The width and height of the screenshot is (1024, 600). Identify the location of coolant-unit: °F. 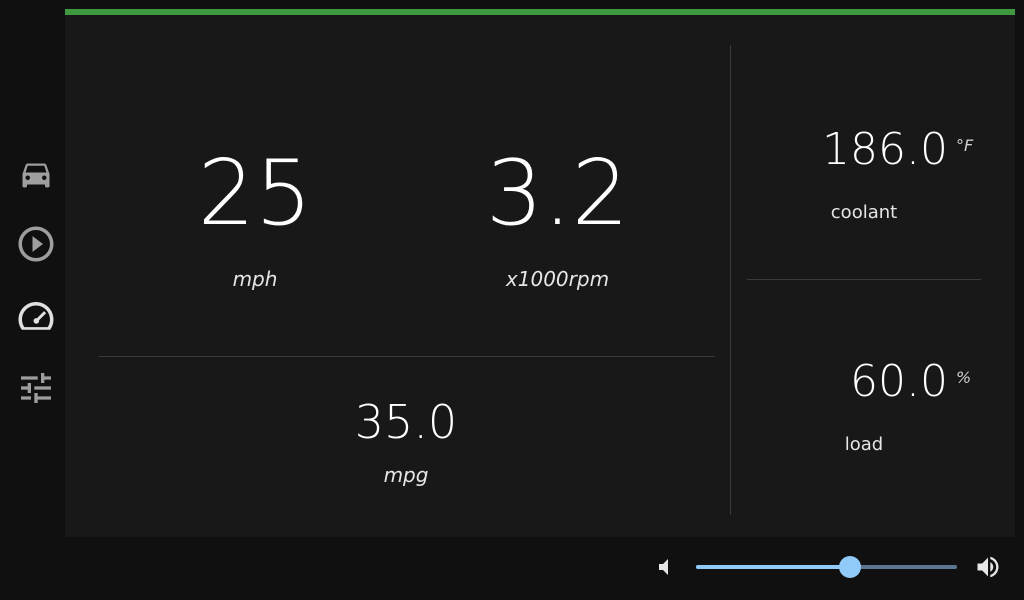
(964, 145).